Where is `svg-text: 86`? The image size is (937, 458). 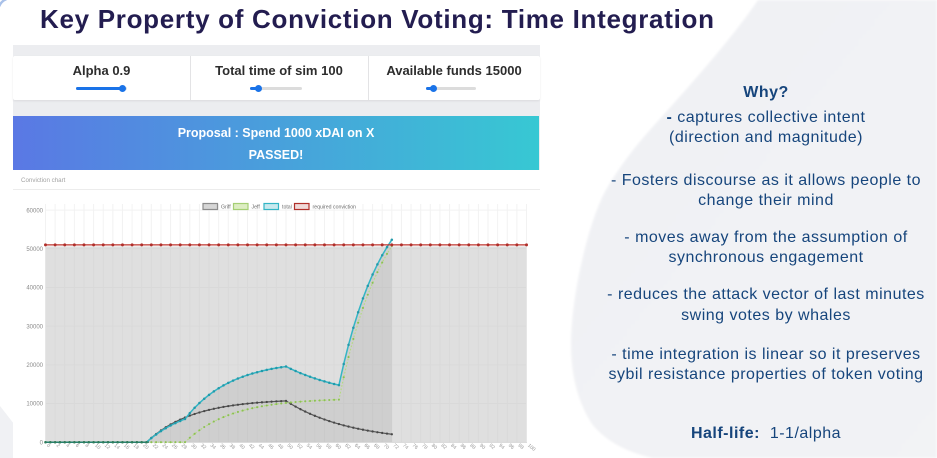
svg-text: 86 is located at coordinates (463, 447).